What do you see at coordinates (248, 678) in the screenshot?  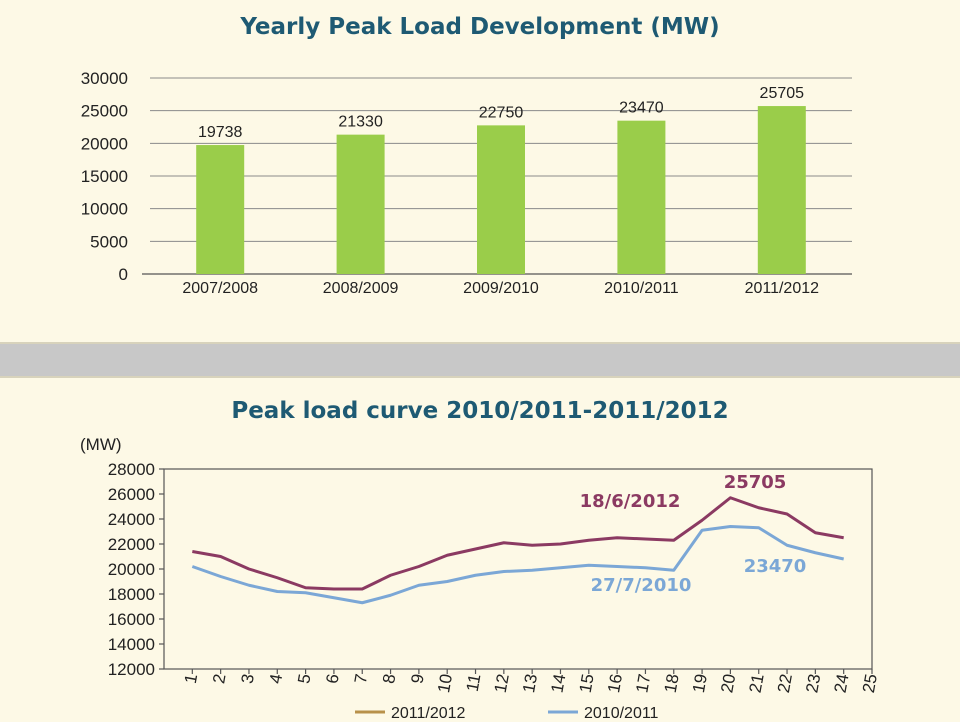 I see `x-tick-label: 3` at bounding box center [248, 678].